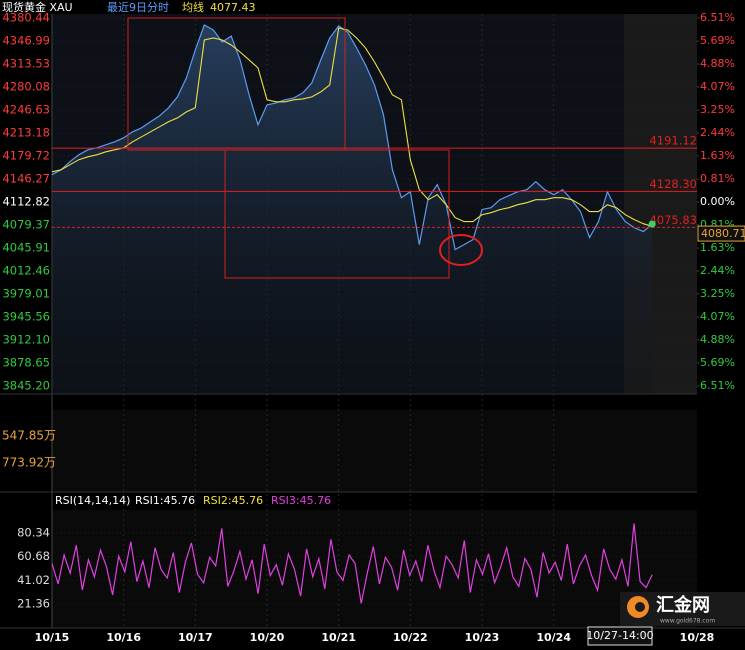 Image resolution: width=745 pixels, height=650 pixels. I want to click on rsi-title: RSI(14,14,14), so click(92, 500).